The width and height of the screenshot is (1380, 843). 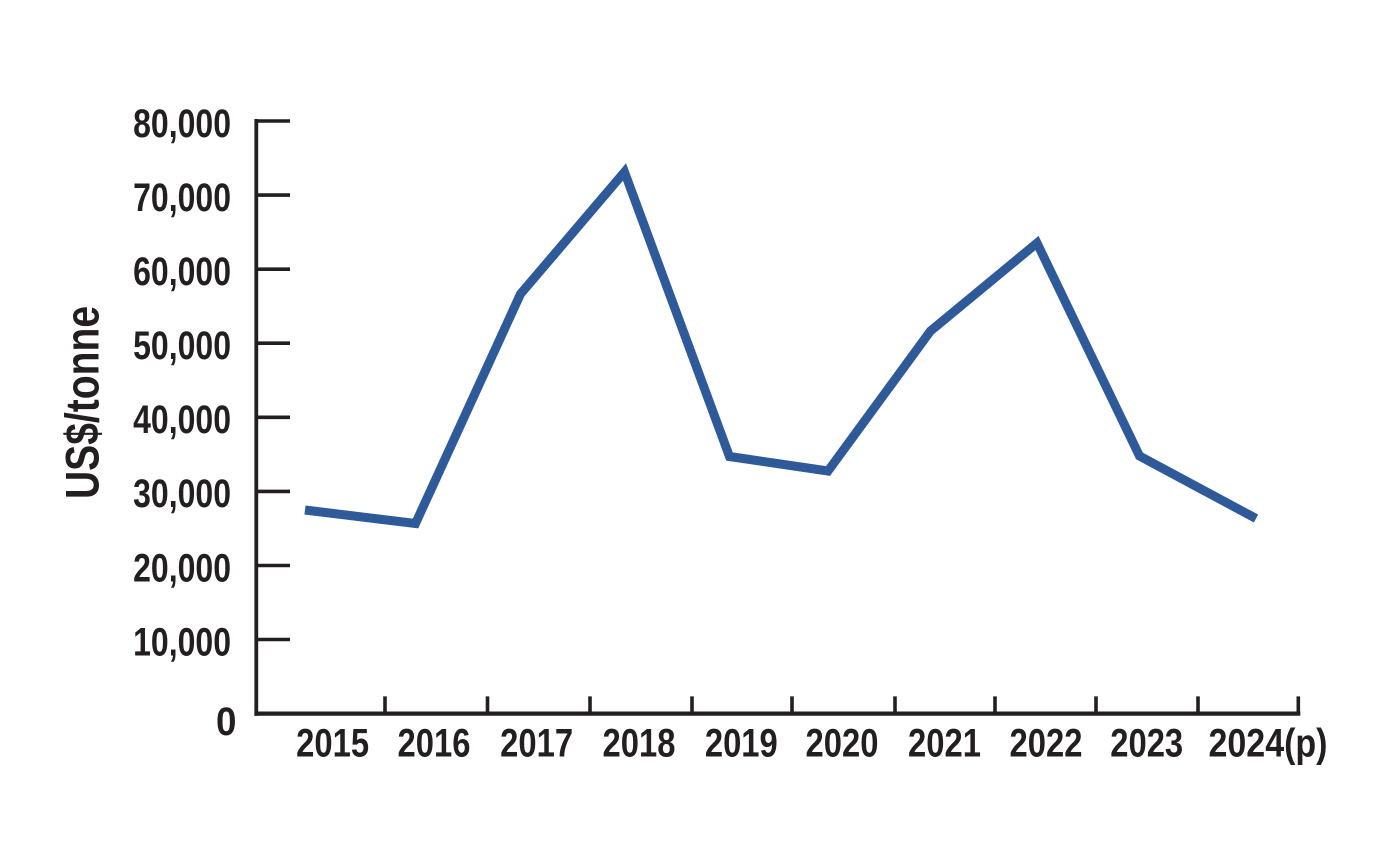 What do you see at coordinates (536, 743) in the screenshot?
I see `svg-text: 2017` at bounding box center [536, 743].